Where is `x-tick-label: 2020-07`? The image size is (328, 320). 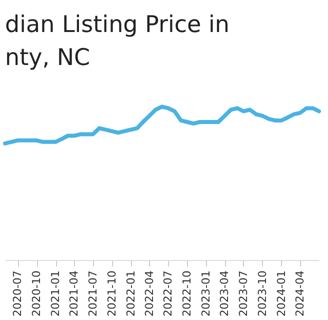
x-tick-label: 2020-07 is located at coordinates (17, 293).